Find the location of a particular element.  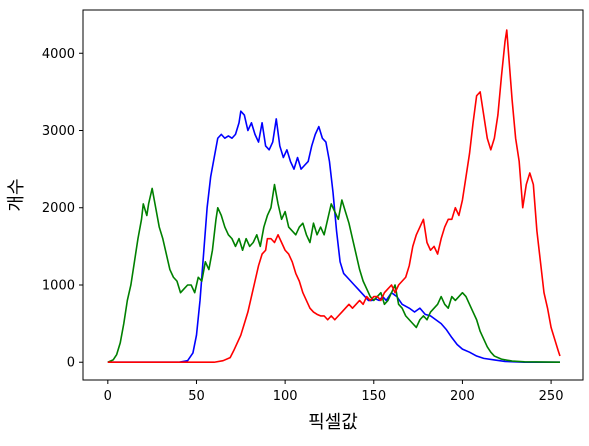

x-tick-label: 50 is located at coordinates (196, 396).